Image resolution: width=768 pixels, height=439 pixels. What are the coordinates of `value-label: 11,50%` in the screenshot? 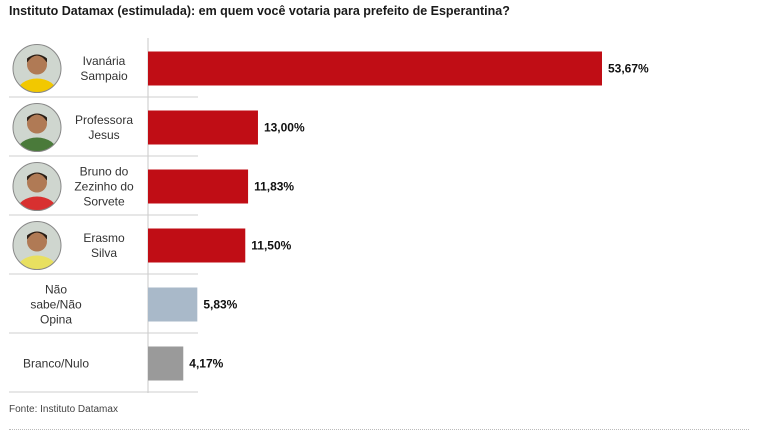 It's located at (271, 246).